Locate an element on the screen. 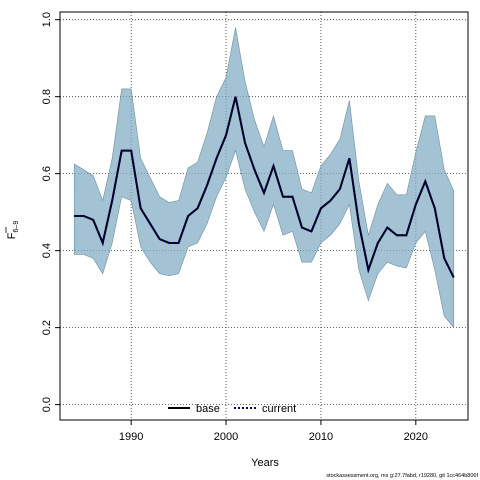  x-axis: 1990 2000 2010 2020 is located at coordinates (273, 431).